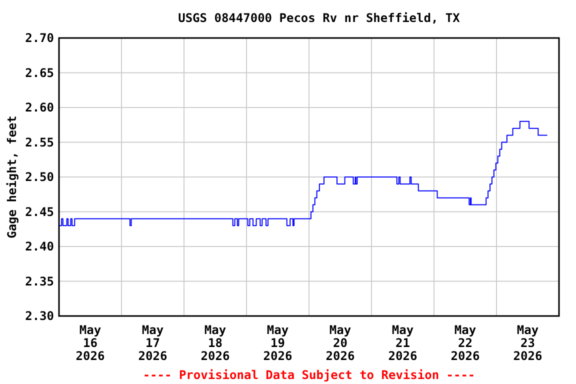 Image resolution: width=576 pixels, height=384 pixels. Describe the element at coordinates (465, 343) in the screenshot. I see `x-tick-label: May 22 2026` at that location.